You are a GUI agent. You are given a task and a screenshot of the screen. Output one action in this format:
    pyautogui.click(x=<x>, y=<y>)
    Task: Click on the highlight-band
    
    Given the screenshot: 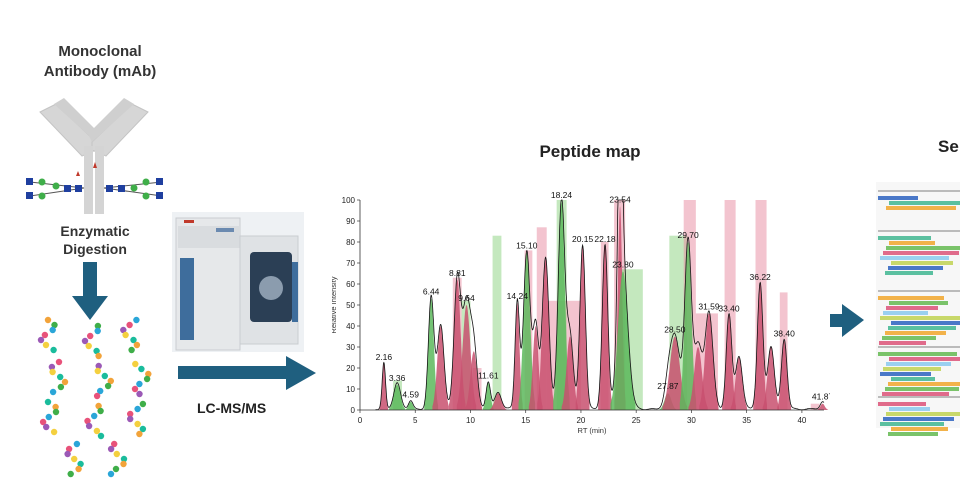 What is the action you would take?
    pyautogui.click(x=815, y=406)
    